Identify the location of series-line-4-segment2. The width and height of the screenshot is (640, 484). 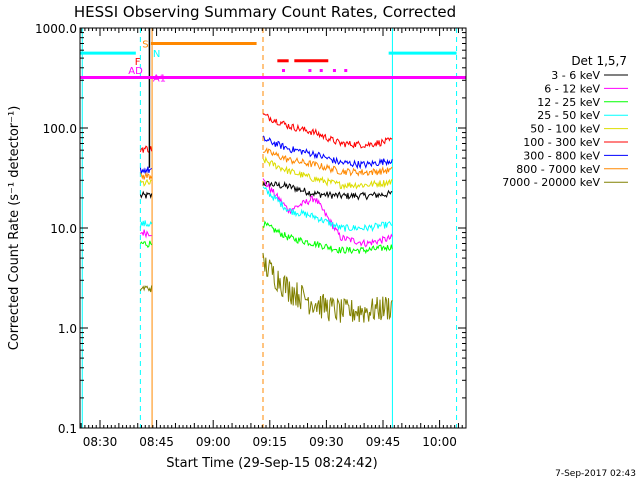
(327, 173).